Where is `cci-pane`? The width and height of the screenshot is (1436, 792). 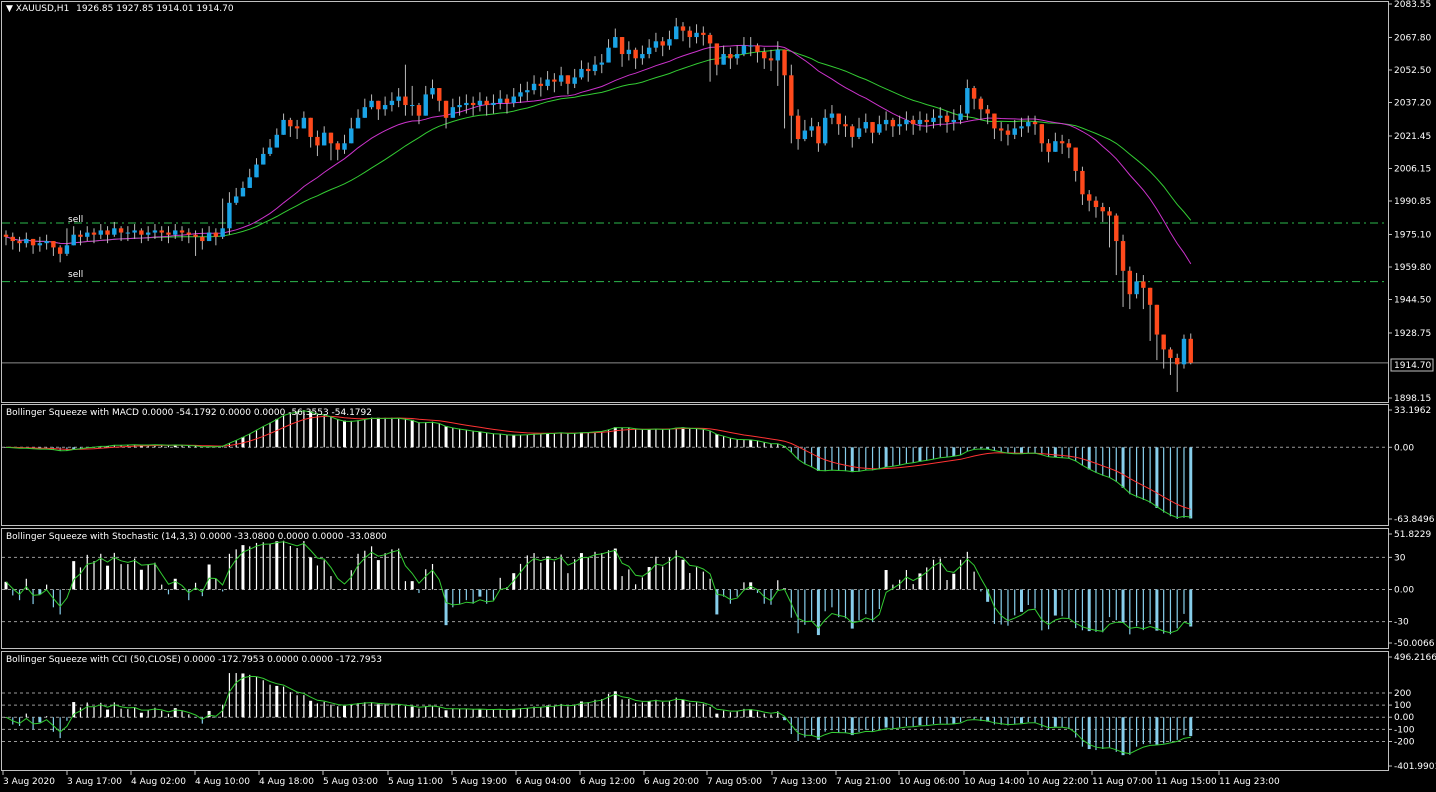 cci-pane is located at coordinates (695, 711).